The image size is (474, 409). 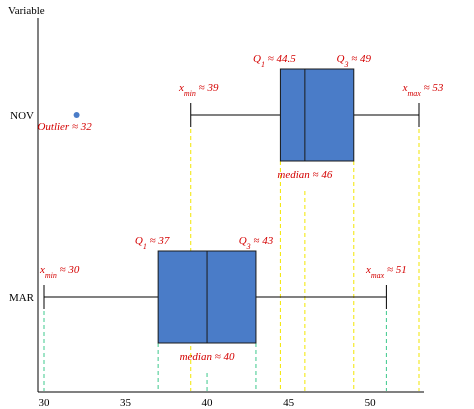 I want to click on y-axis-categories: NOV MAR, so click(x=22, y=207).